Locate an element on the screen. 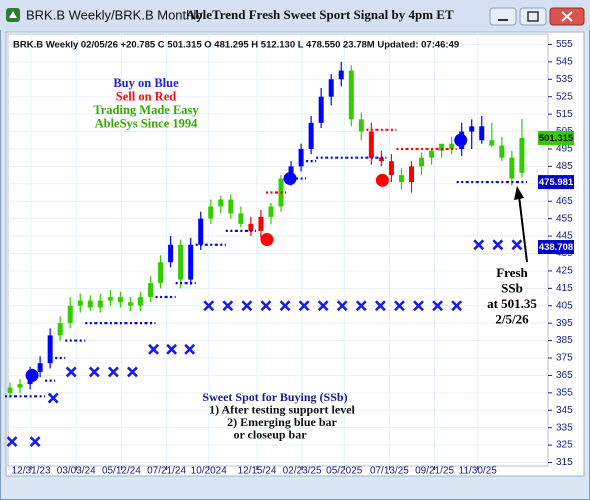  y-tick-label: 345 is located at coordinates (564, 410).